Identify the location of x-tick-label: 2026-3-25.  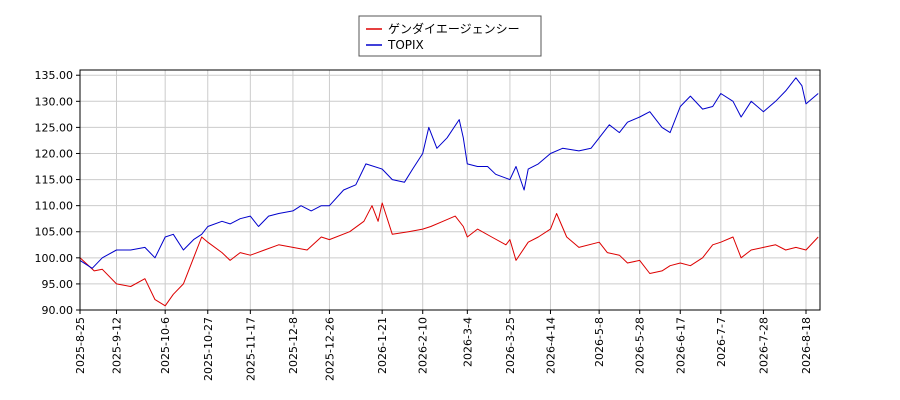
(510, 345).